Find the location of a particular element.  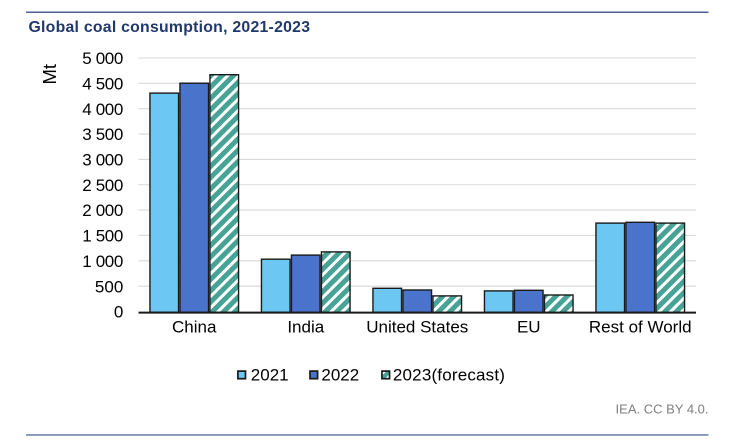

svg-text:Global coal consumption, 2021-: Global coal consumption, 2021-2023 is located at coordinates (170, 27).